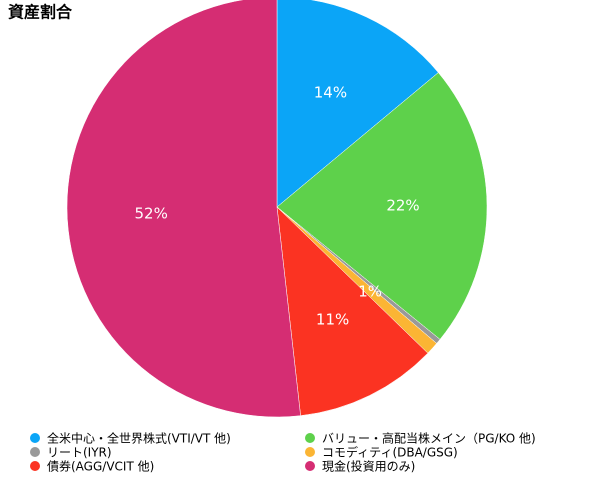  I want to click on value-label: 22%, so click(402, 206).